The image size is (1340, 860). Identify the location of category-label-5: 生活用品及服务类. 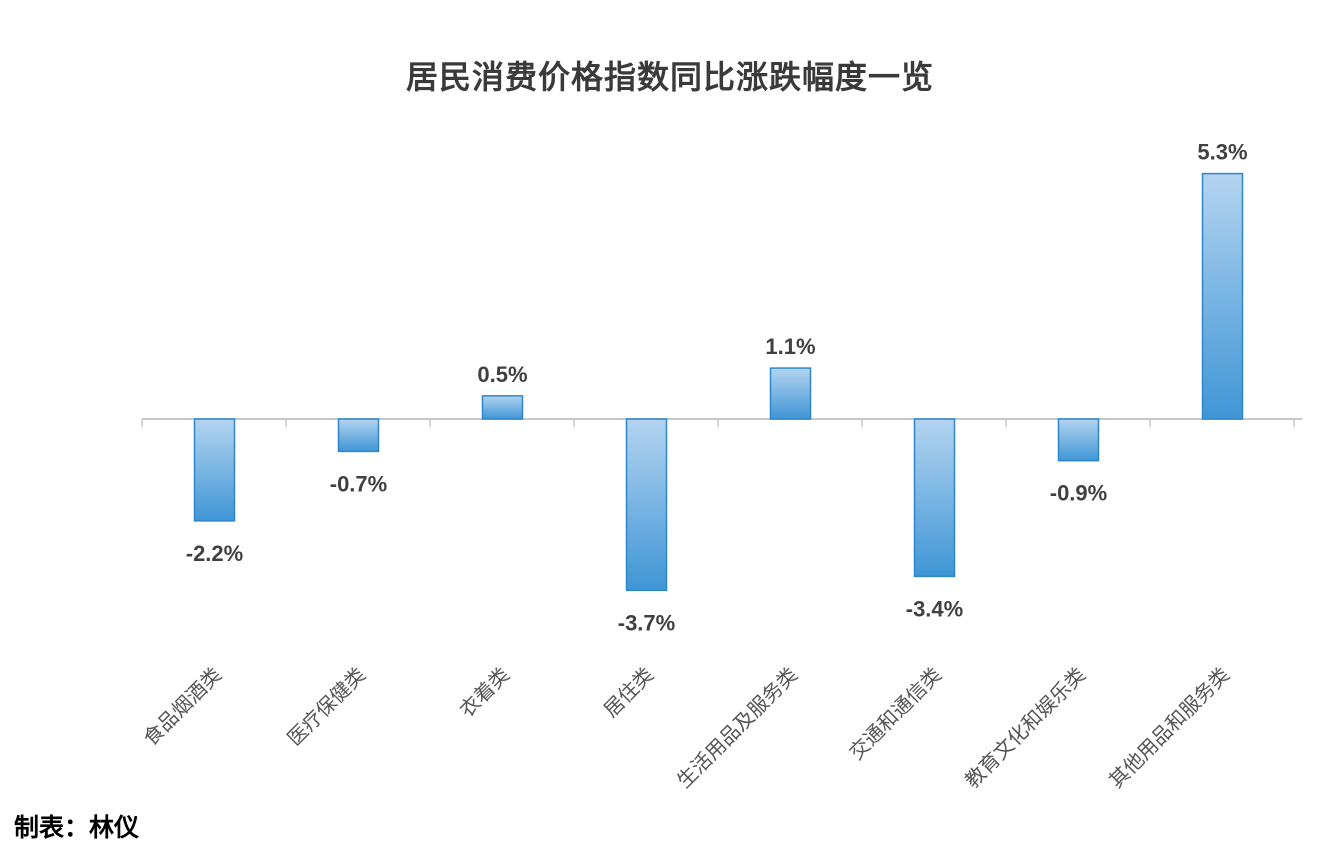
(737, 728).